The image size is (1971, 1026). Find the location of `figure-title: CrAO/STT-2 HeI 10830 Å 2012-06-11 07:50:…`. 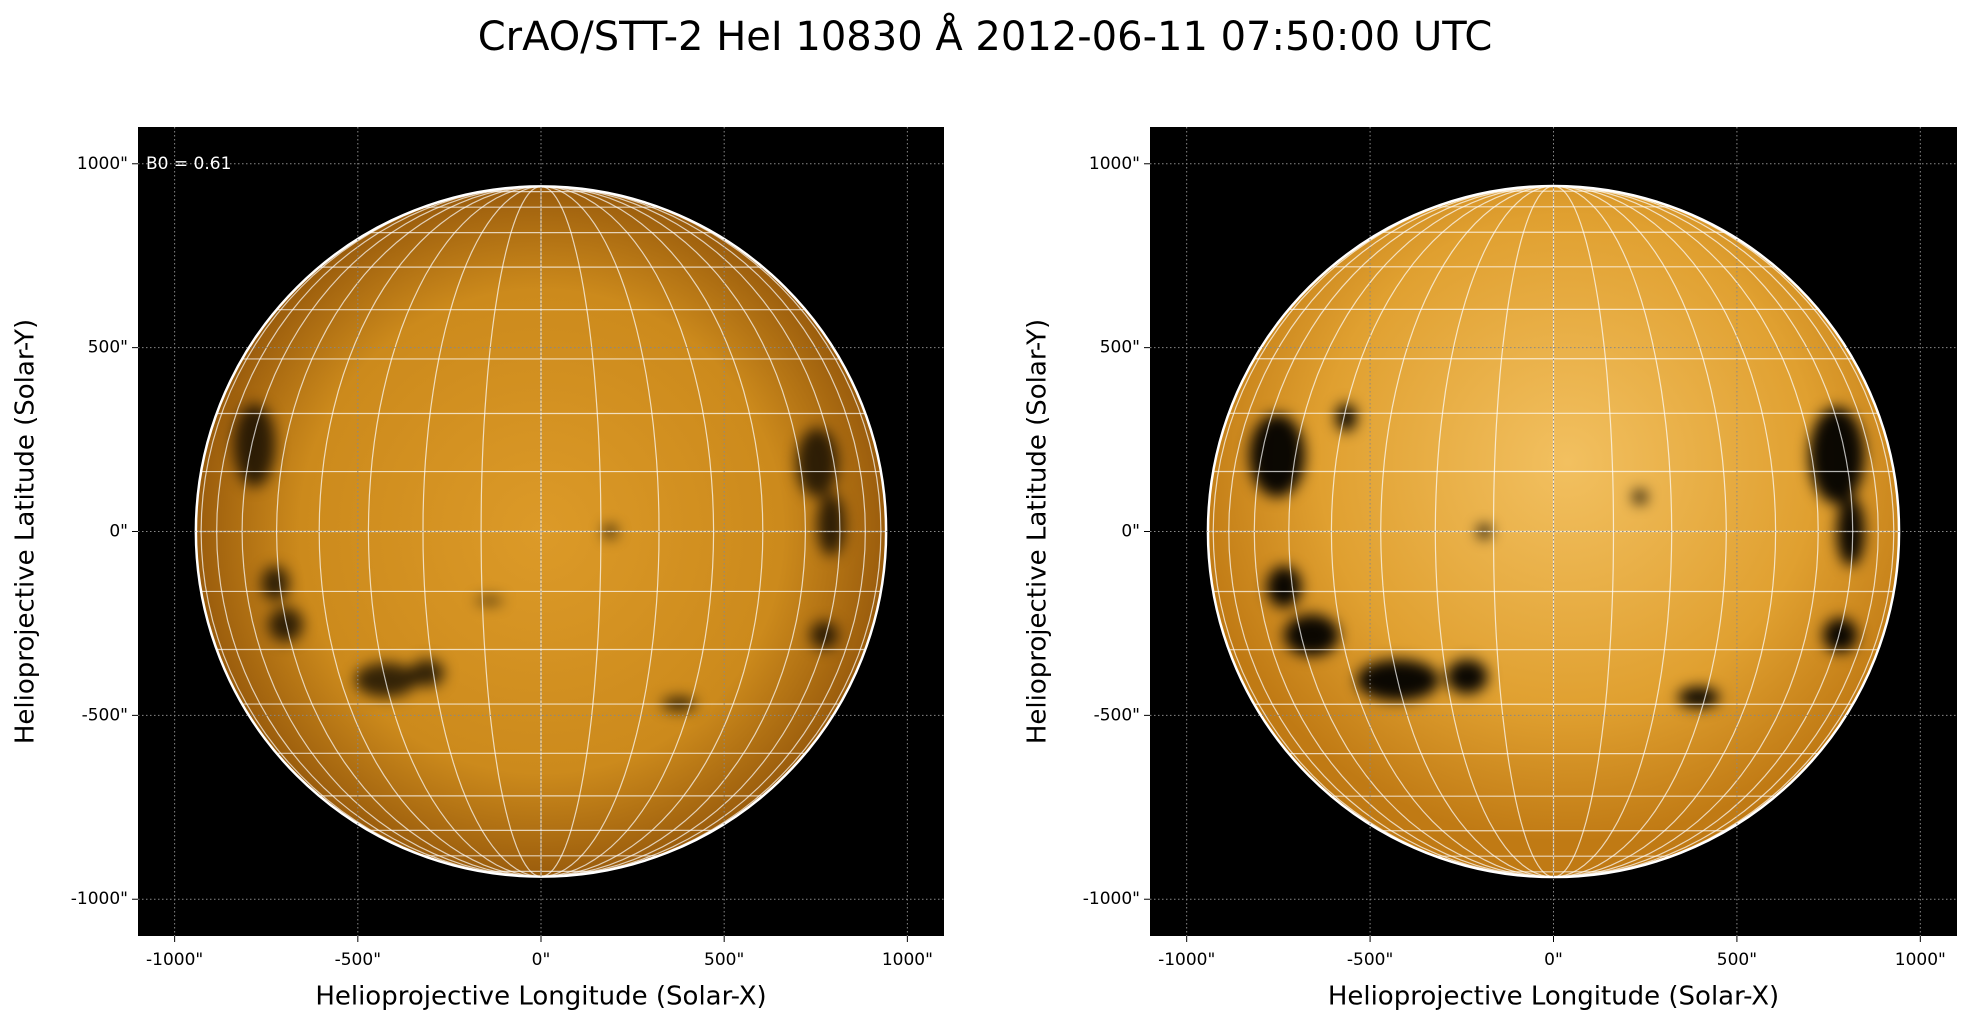

figure-title: CrAO/STT-2 HeI 10830 Å 2012-06-11 07:50:… is located at coordinates (985, 36).